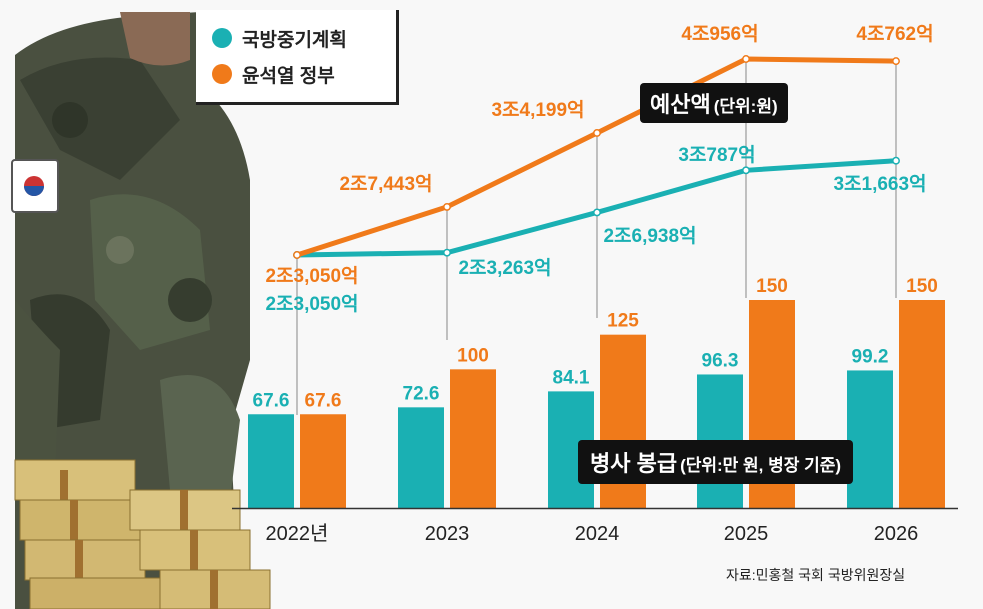  I want to click on bar-value-label: 72.6, so click(421, 393).